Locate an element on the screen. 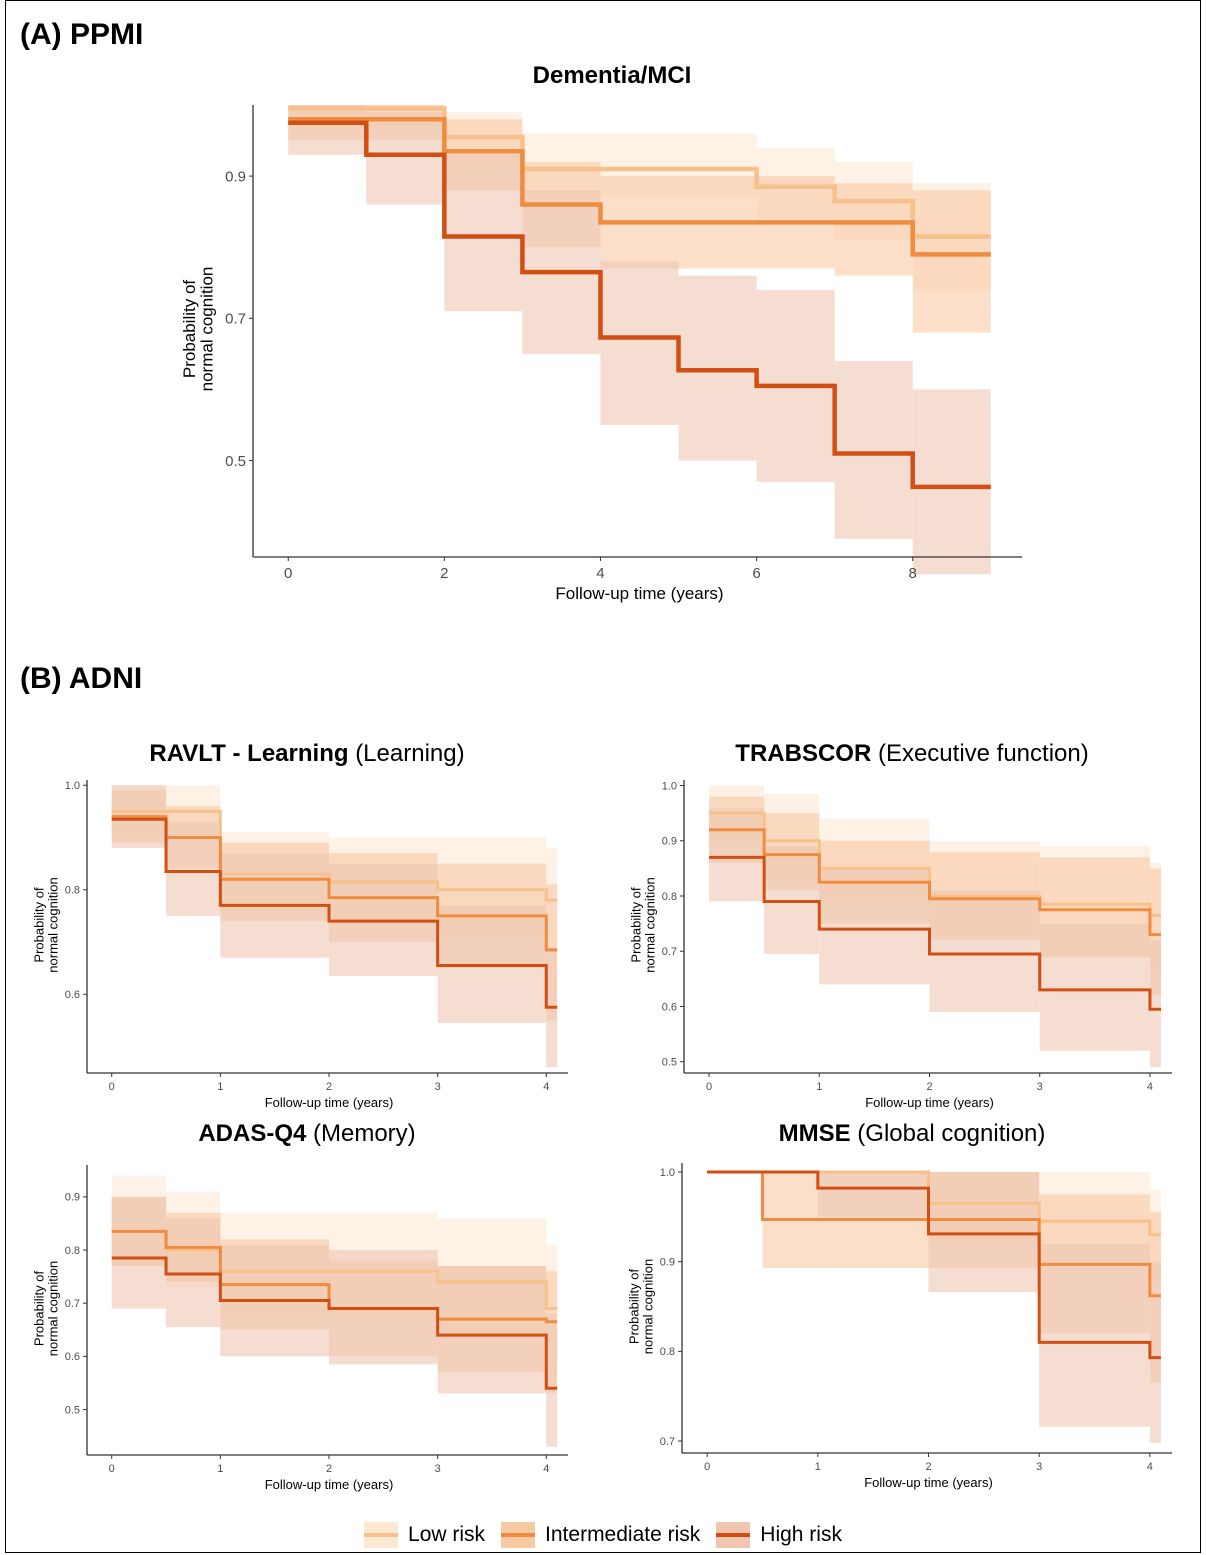 The image size is (1206, 1555). ravlt-title-rest: (Learning) is located at coordinates (406, 753).